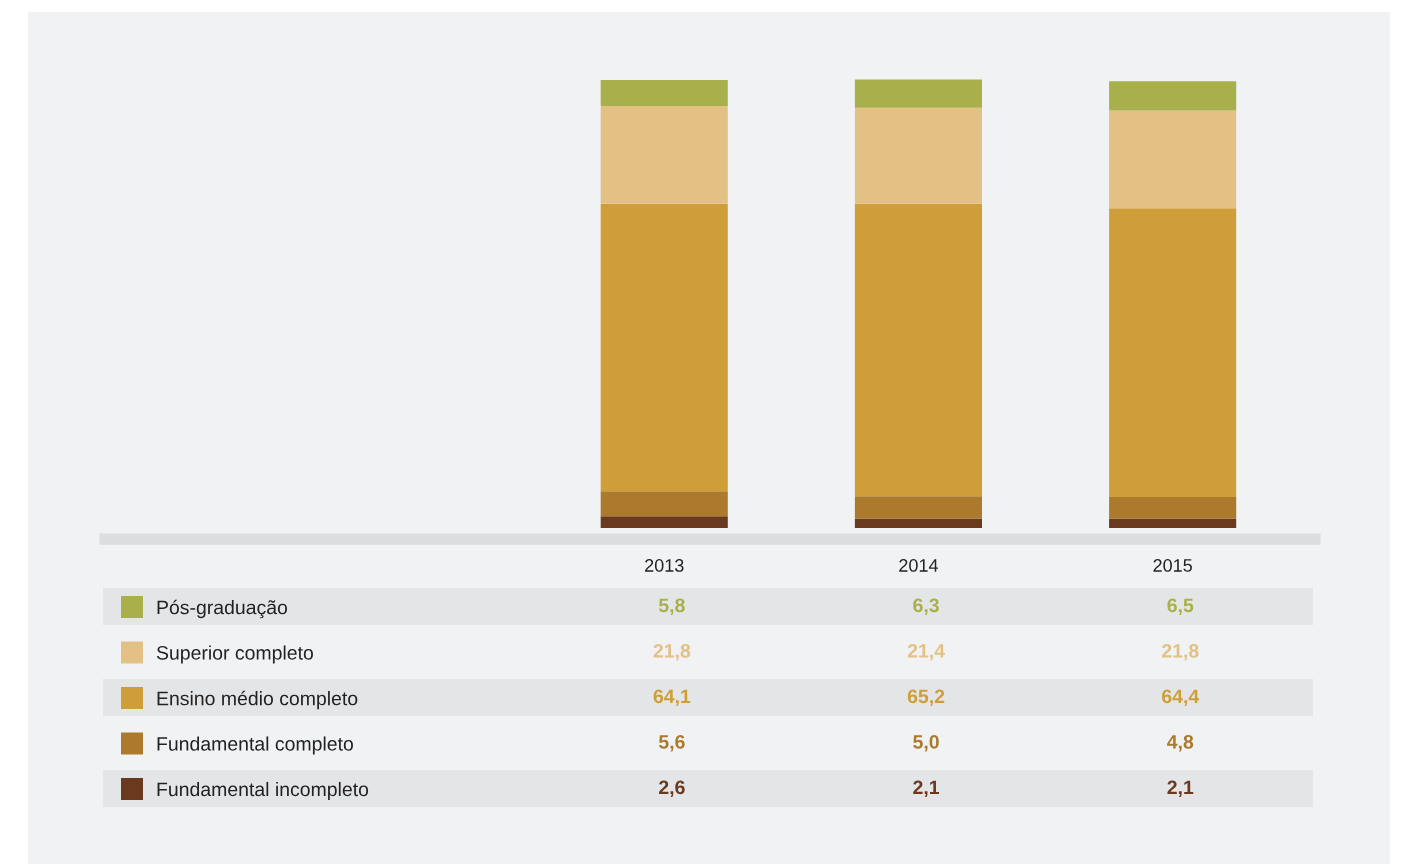 This screenshot has height=864, width=1404. I want to click on legend-label: Fundamental completo, so click(255, 745).